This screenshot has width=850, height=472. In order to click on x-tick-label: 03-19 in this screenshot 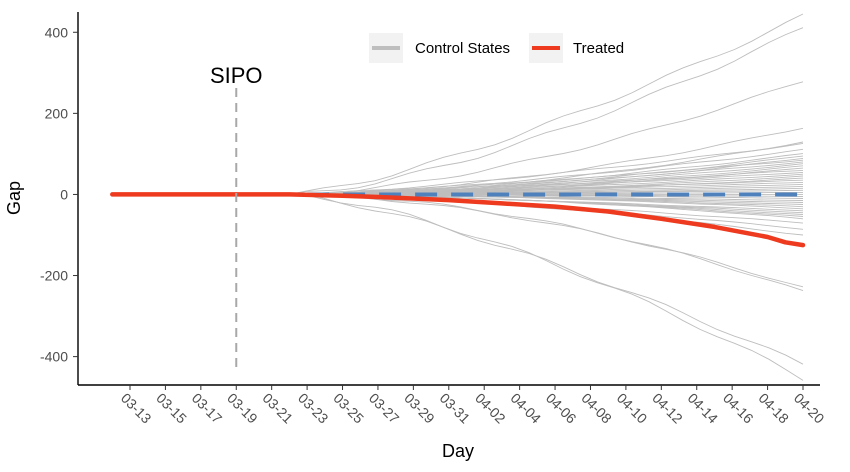, I will do `click(242, 408)`.